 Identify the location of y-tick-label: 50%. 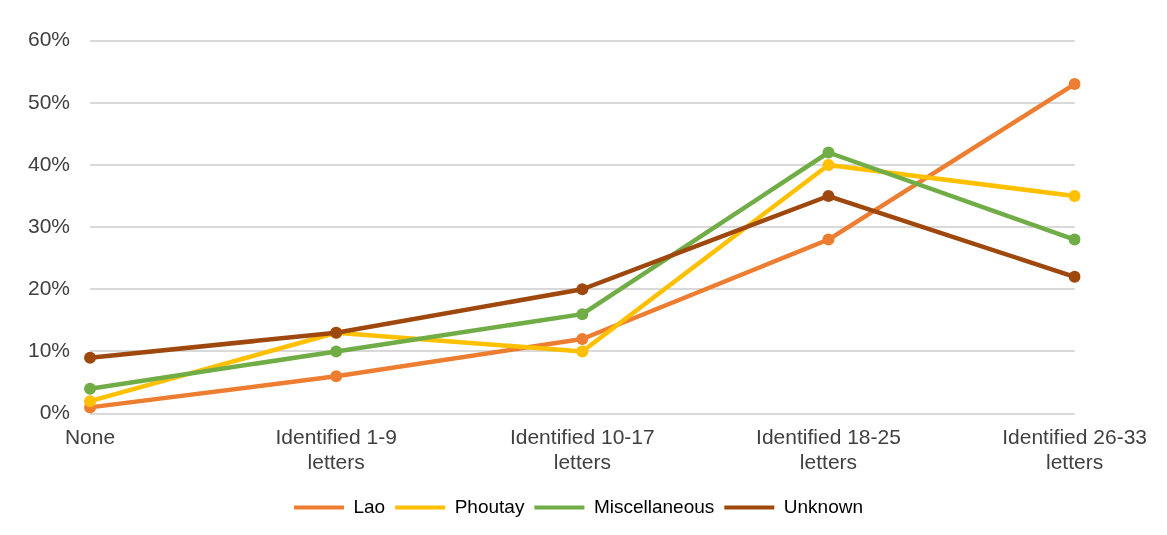
(49, 101).